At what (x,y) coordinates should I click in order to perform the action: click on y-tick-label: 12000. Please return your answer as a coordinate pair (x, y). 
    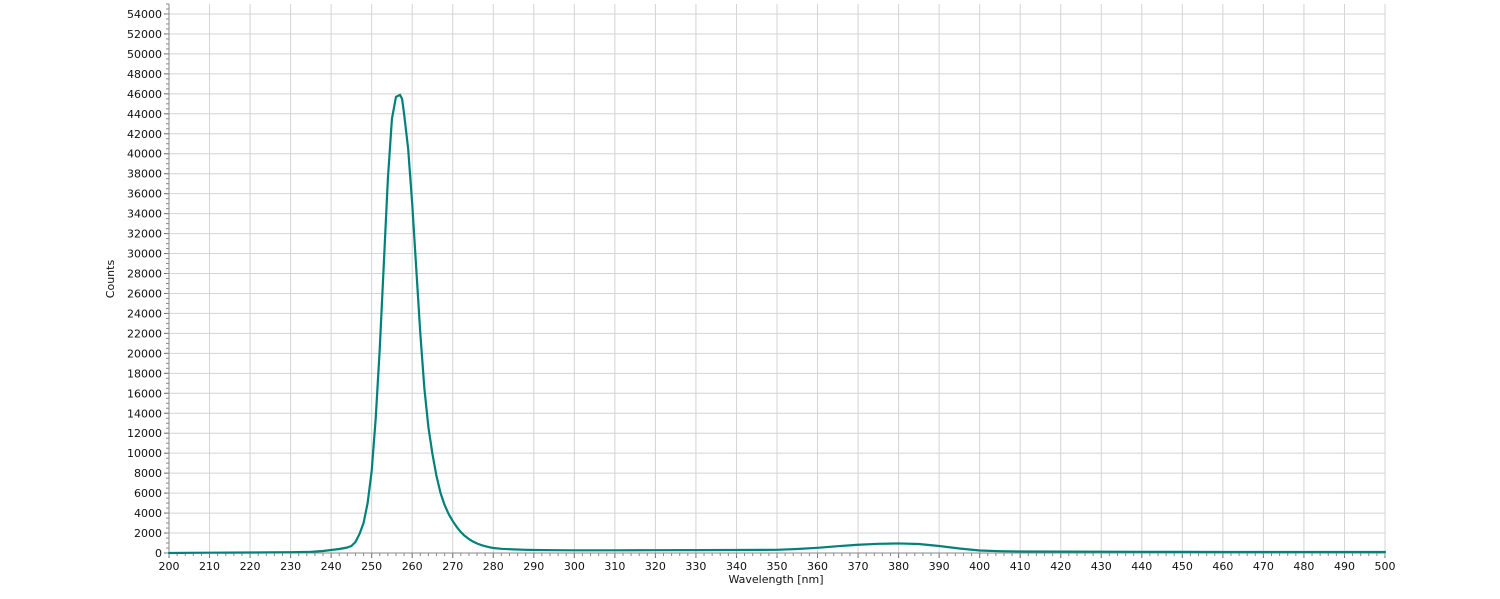
    Looking at the image, I should click on (144, 433).